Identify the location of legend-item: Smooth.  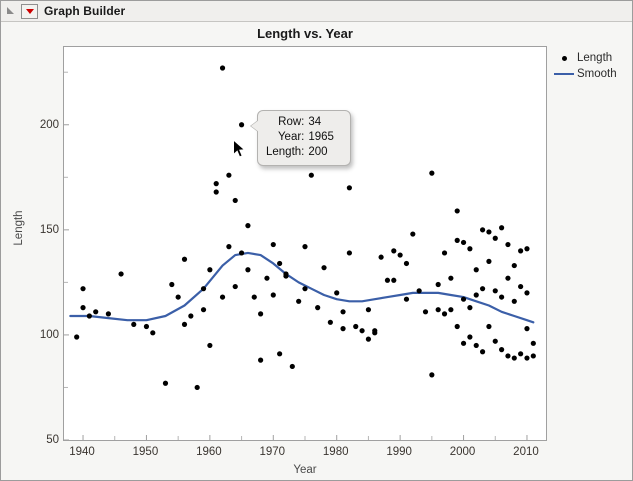
(592, 74).